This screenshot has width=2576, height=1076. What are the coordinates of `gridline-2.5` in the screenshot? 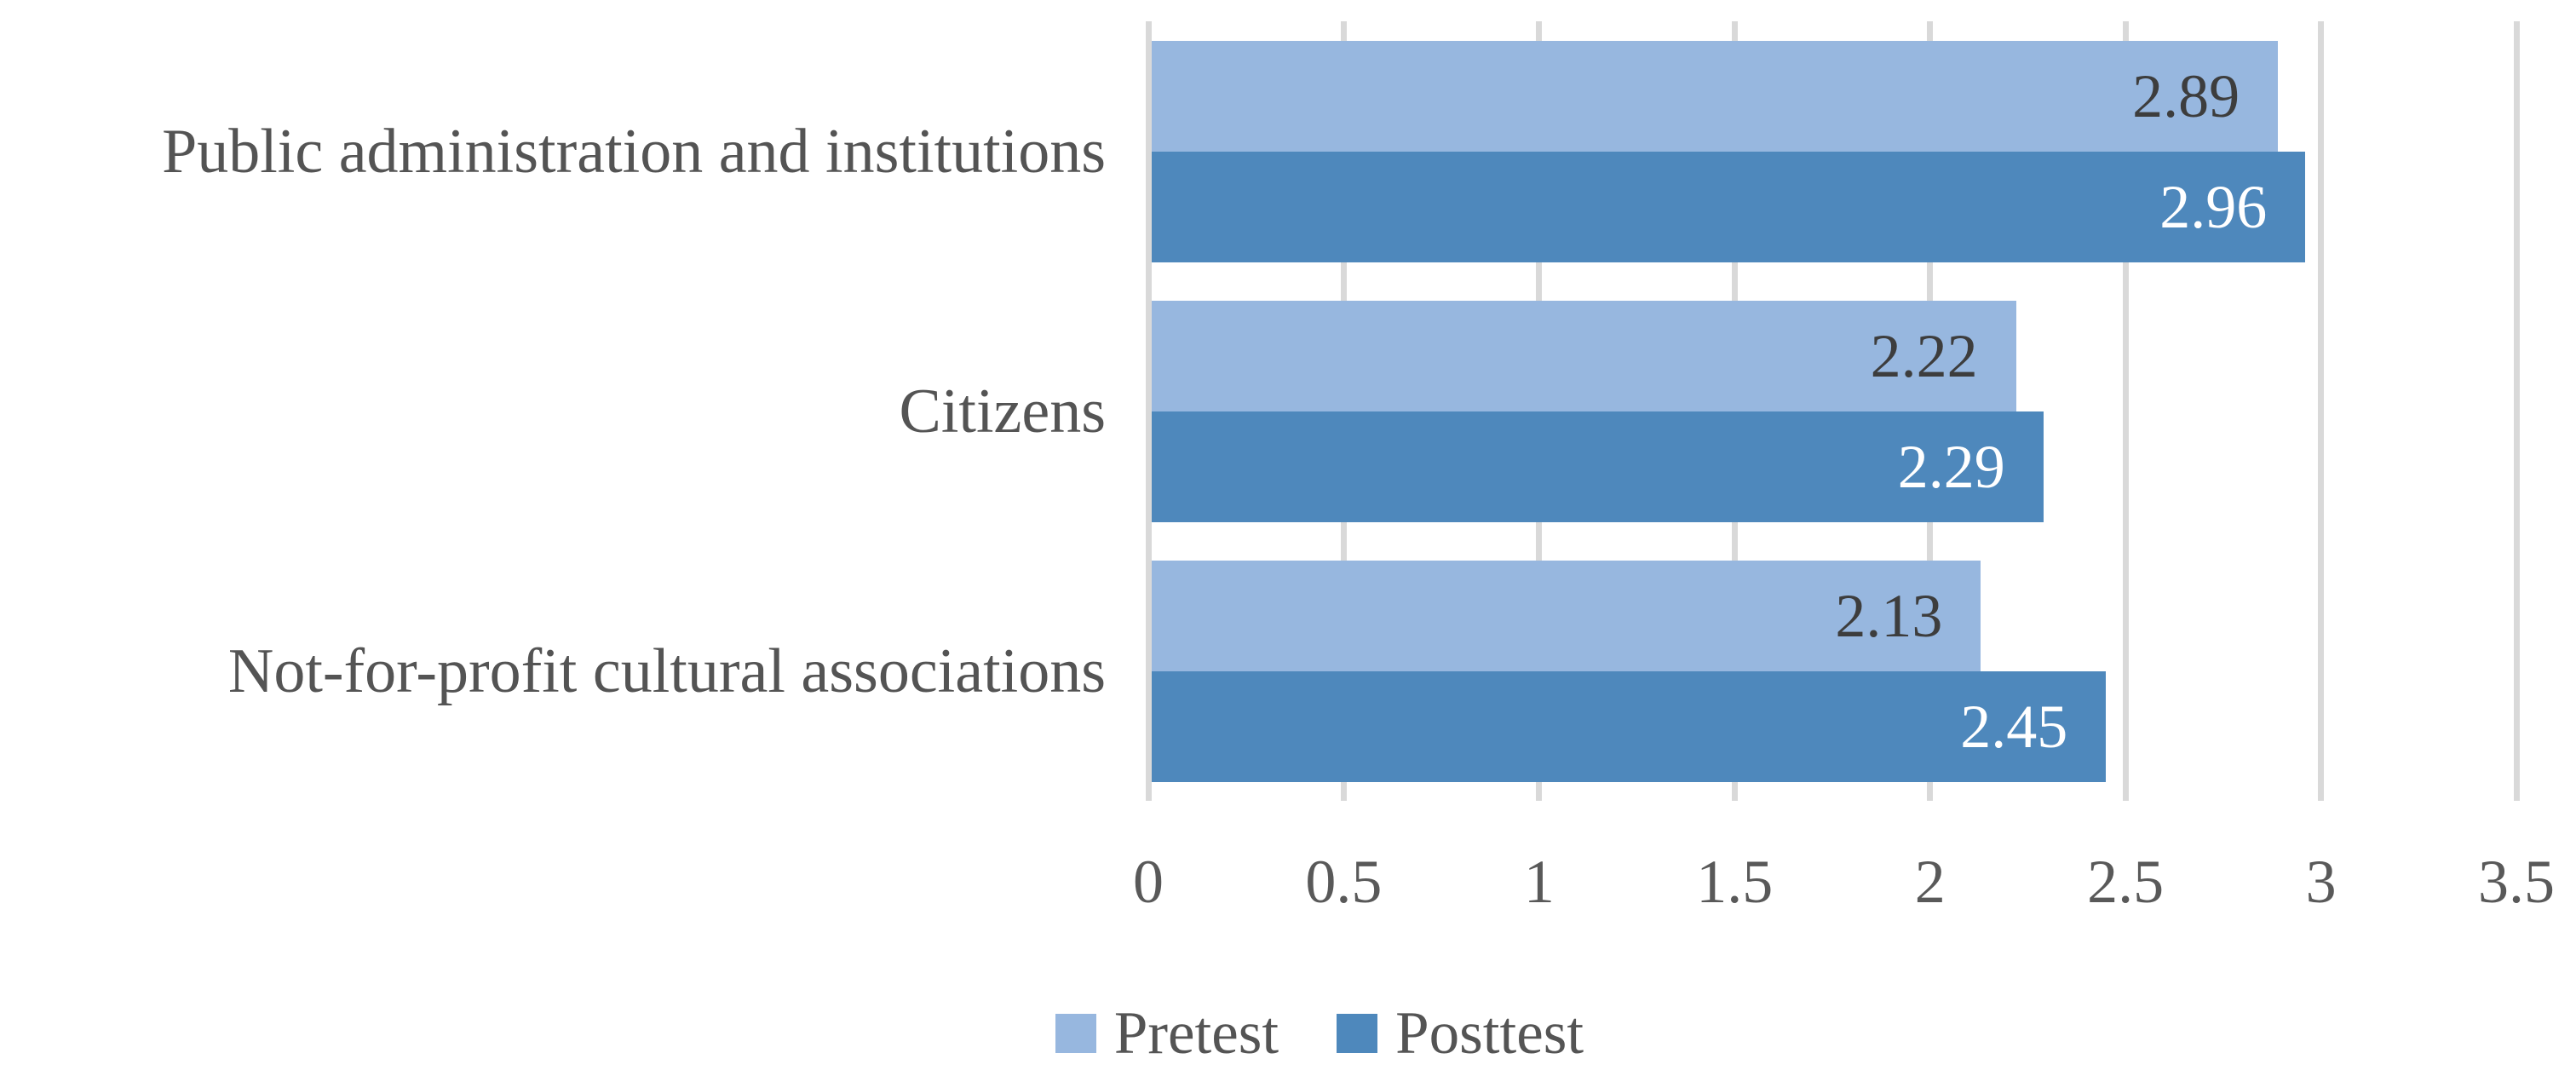 It's located at (2125, 411).